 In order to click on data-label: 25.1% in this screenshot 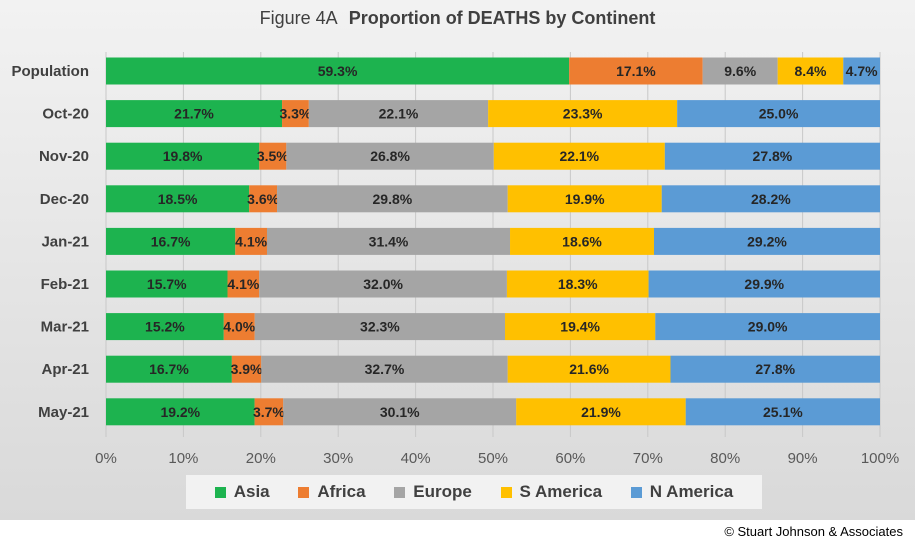, I will do `click(783, 412)`.